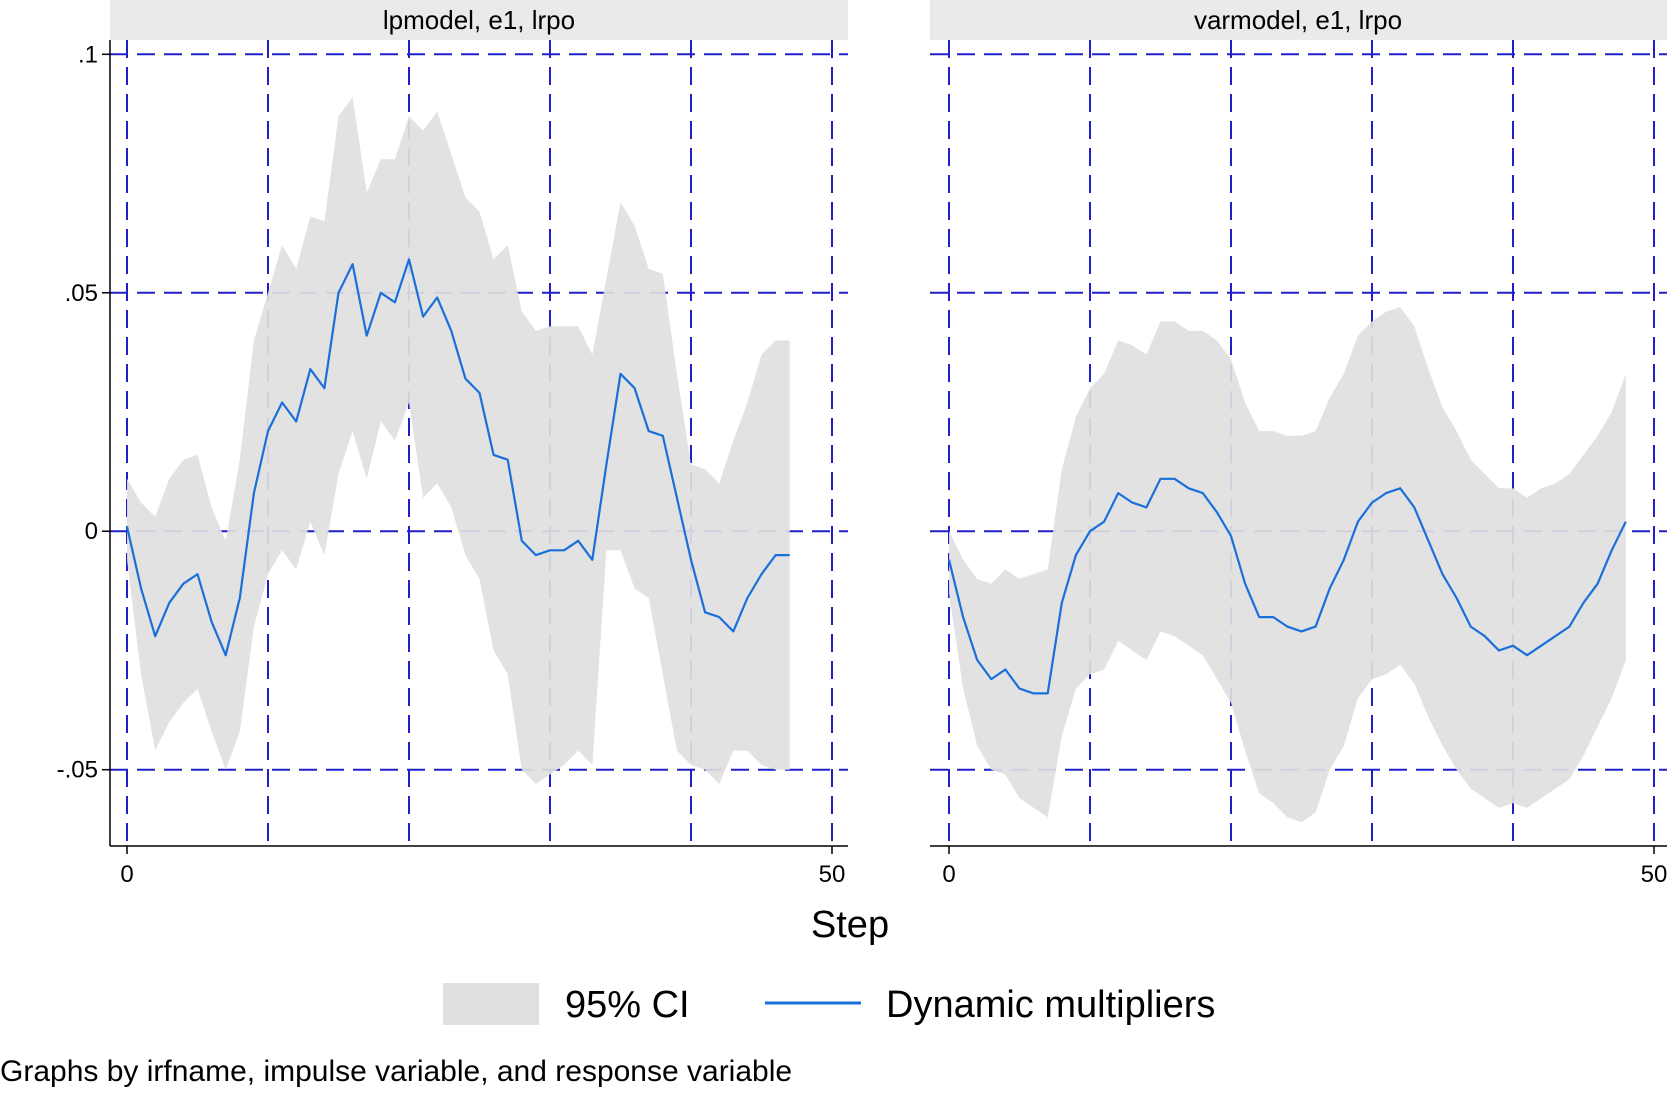 Image resolution: width=1667 pixels, height=1093 pixels. Describe the element at coordinates (77, 770) in the screenshot. I see `y-tick-label: -.05` at that location.